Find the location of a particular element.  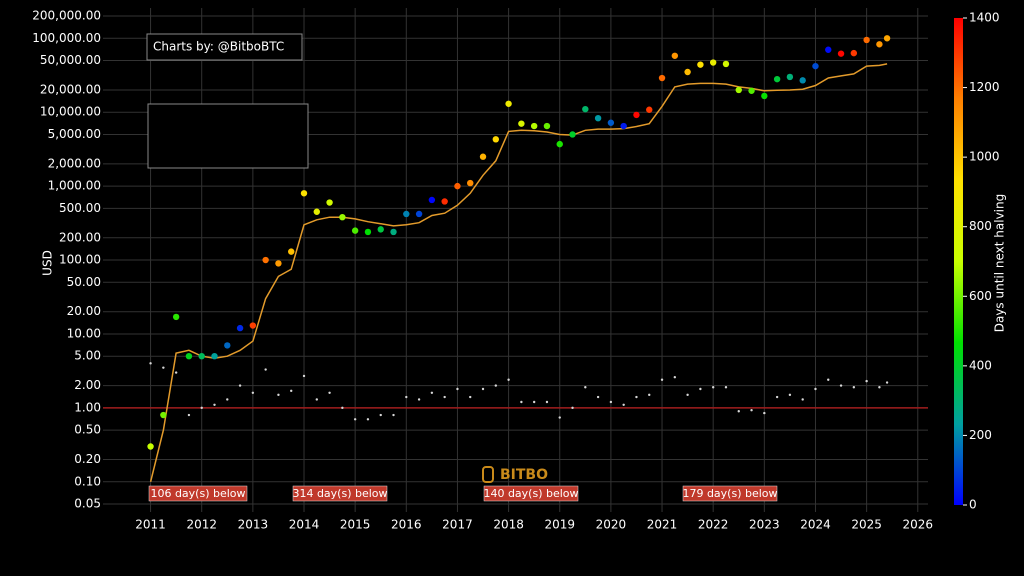

y-tick-label: 0.10 is located at coordinates (87, 481).